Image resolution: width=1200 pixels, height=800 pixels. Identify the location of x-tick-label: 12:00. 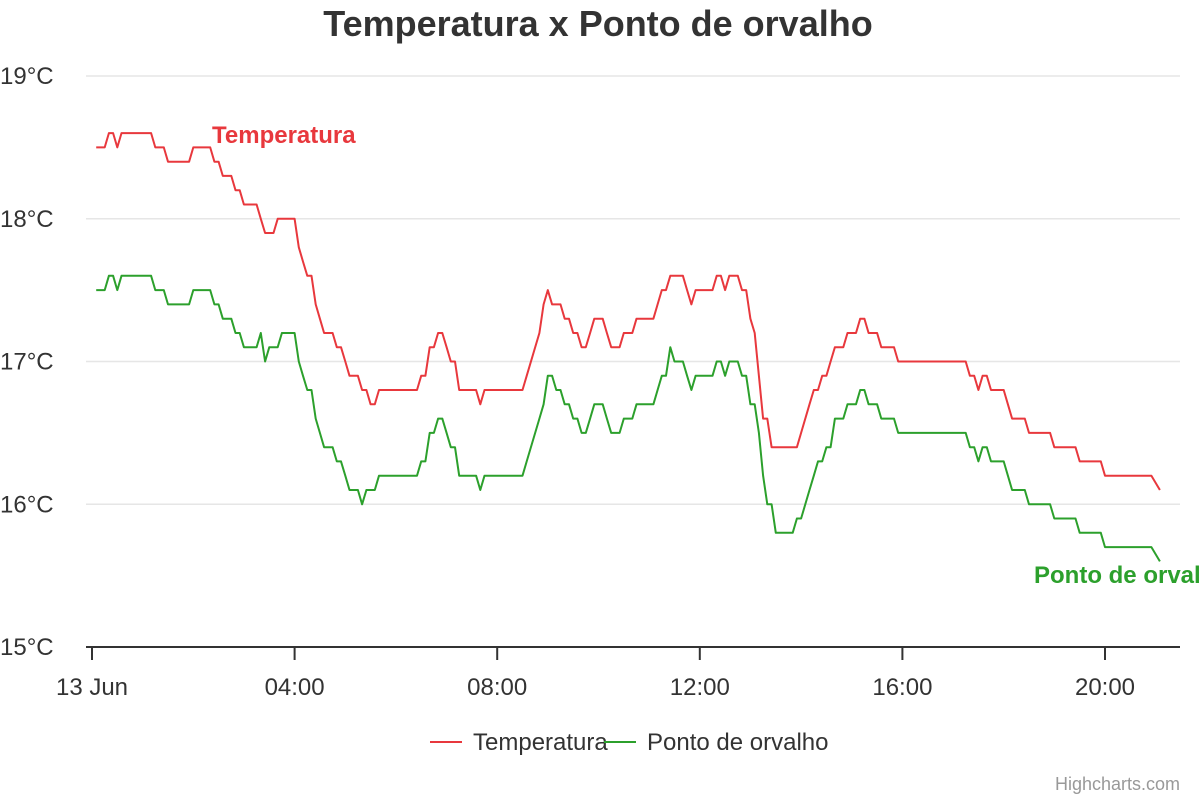
(700, 687).